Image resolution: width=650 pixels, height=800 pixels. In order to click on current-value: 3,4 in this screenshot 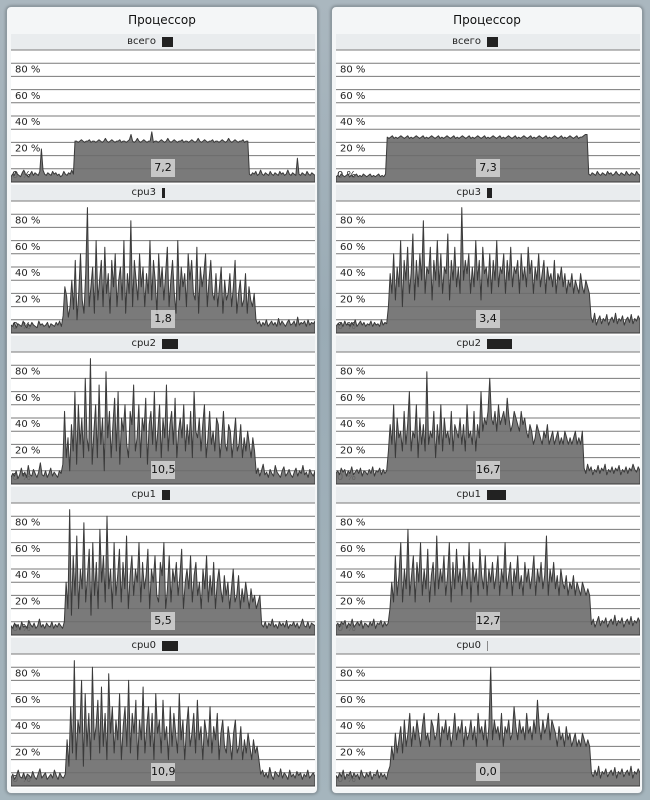, I will do `click(488, 319)`.